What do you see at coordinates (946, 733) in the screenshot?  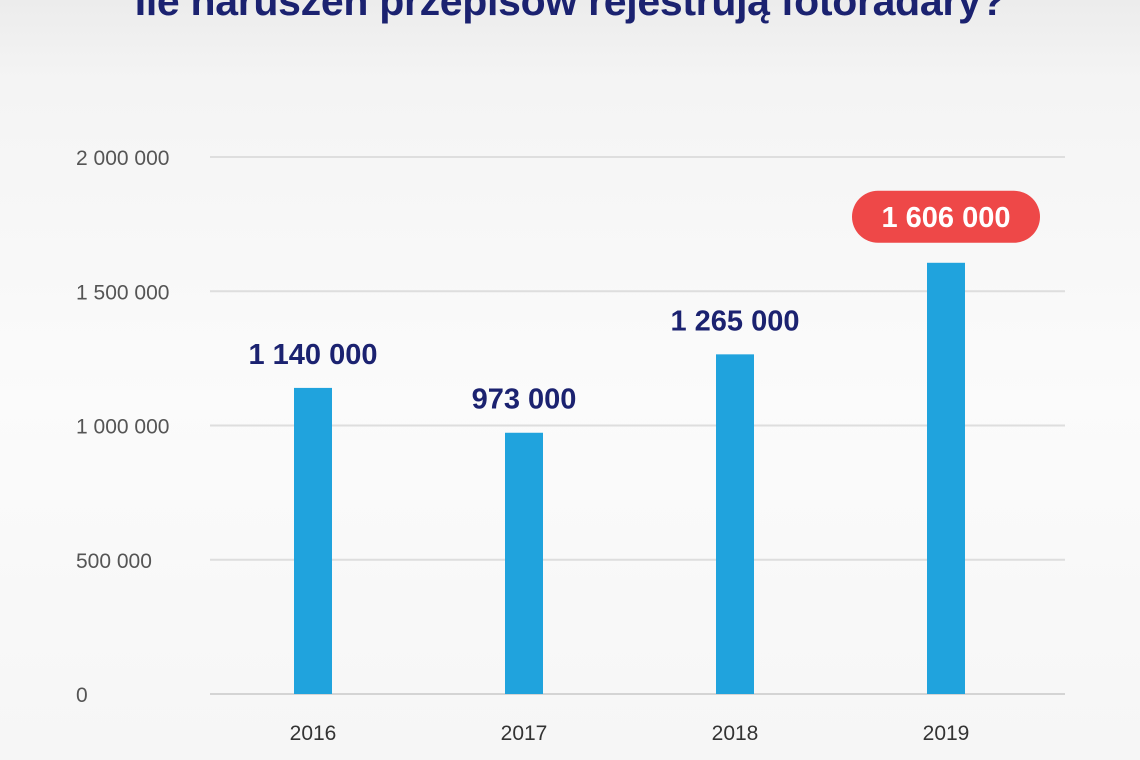 I see `x-tick-label: 2019` at bounding box center [946, 733].